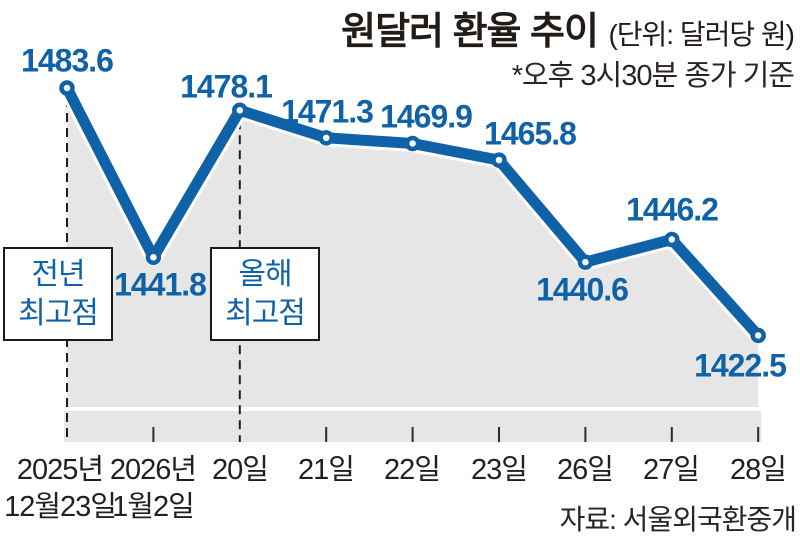 The width and height of the screenshot is (800, 546). Describe the element at coordinates (412, 470) in the screenshot. I see `x-axis-label: 22일` at that location.